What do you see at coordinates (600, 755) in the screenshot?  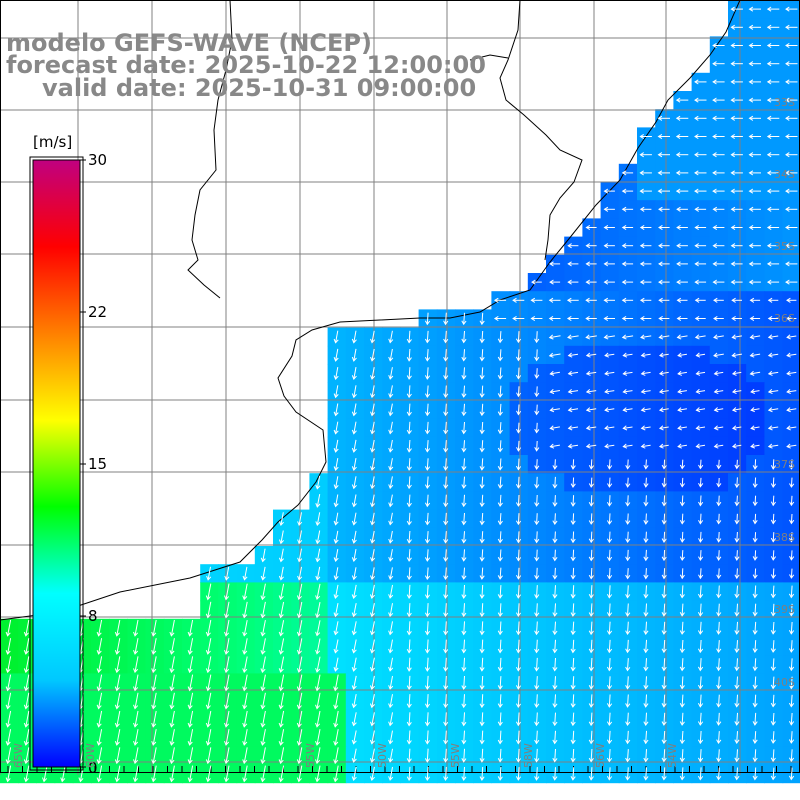 I see `lon-label: 56W` at bounding box center [600, 755].